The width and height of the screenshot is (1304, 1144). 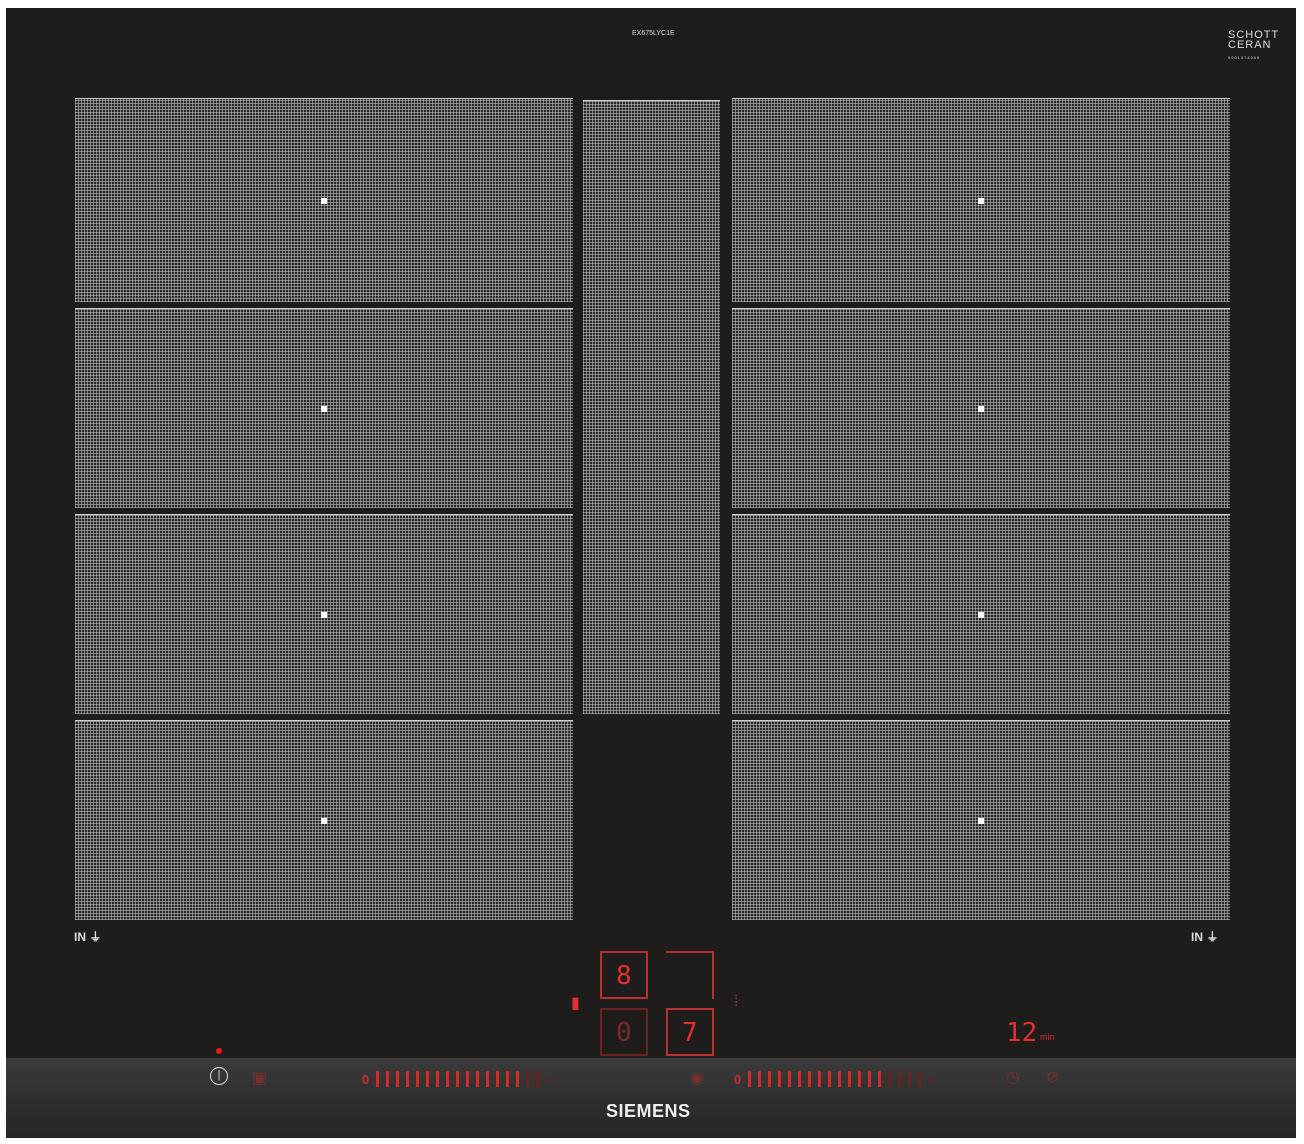 What do you see at coordinates (1205, 937) in the screenshot?
I see `right-induction-label: IN ⏚` at bounding box center [1205, 937].